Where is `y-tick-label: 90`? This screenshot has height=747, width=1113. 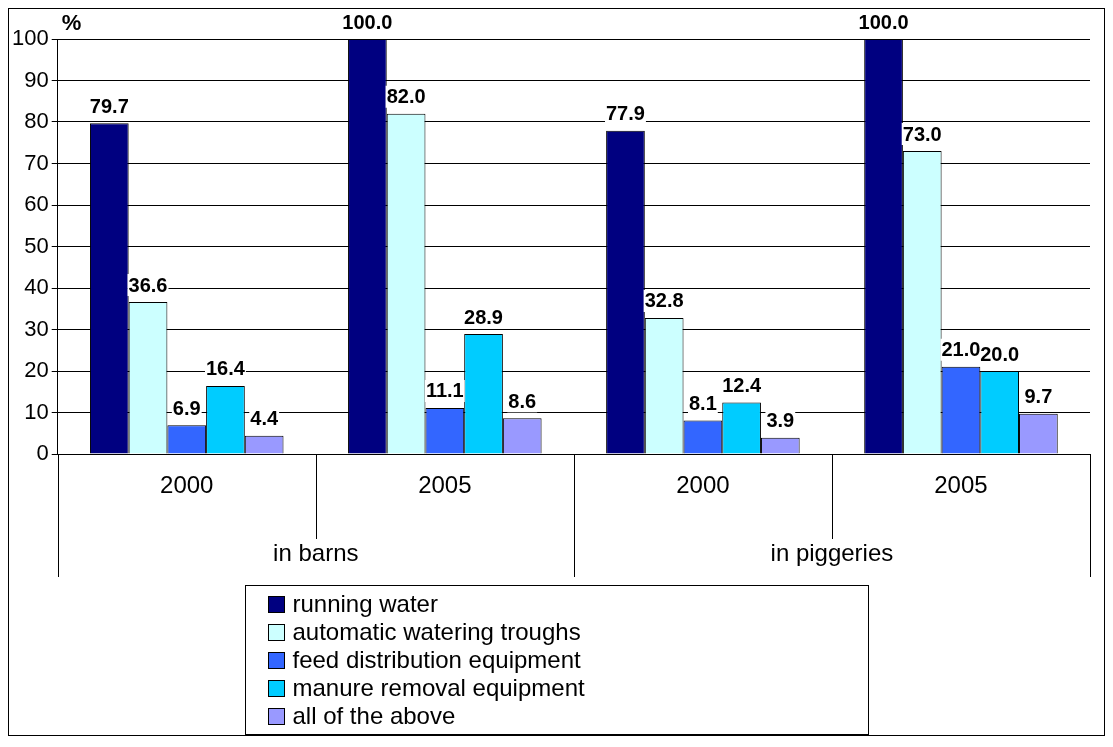
y-tick-label: 90 is located at coordinates (36, 79).